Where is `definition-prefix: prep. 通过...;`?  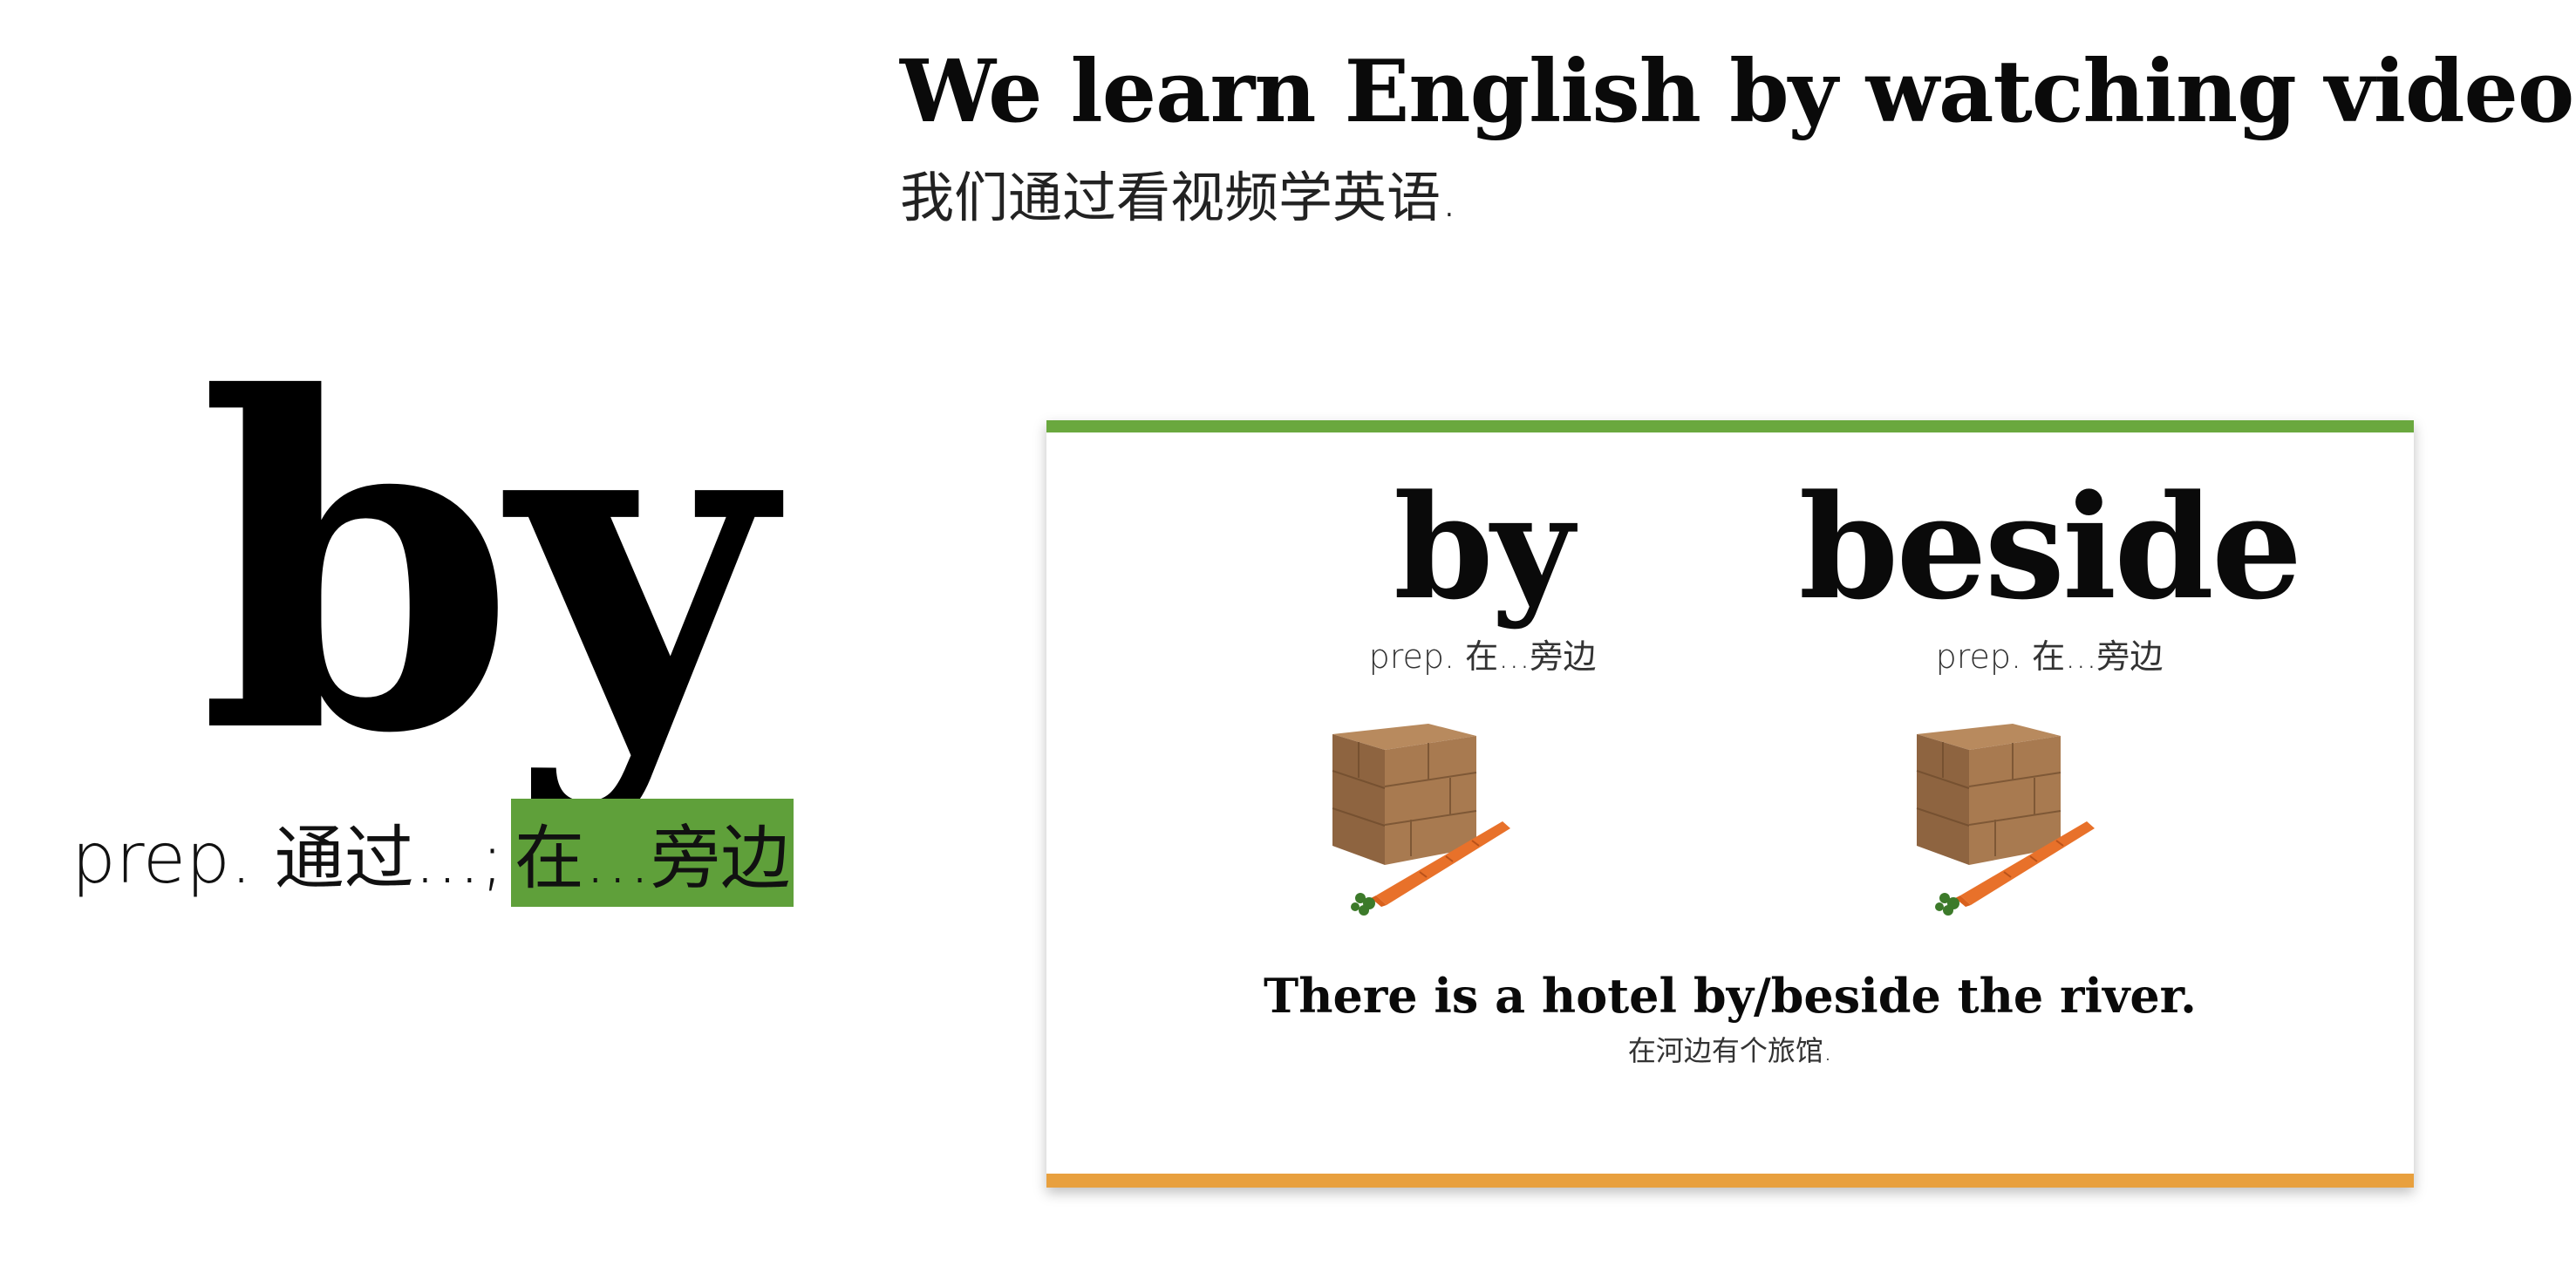
definition-prefix: prep. 通过...; is located at coordinates (288, 858).